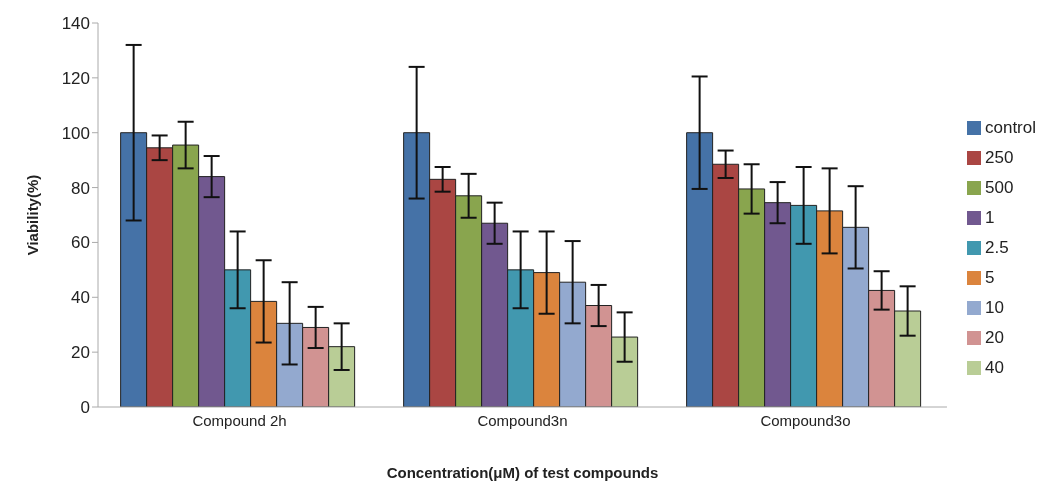 The width and height of the screenshot is (1064, 495). Describe the element at coordinates (75, 133) in the screenshot. I see `y-tick-label: 100` at that location.